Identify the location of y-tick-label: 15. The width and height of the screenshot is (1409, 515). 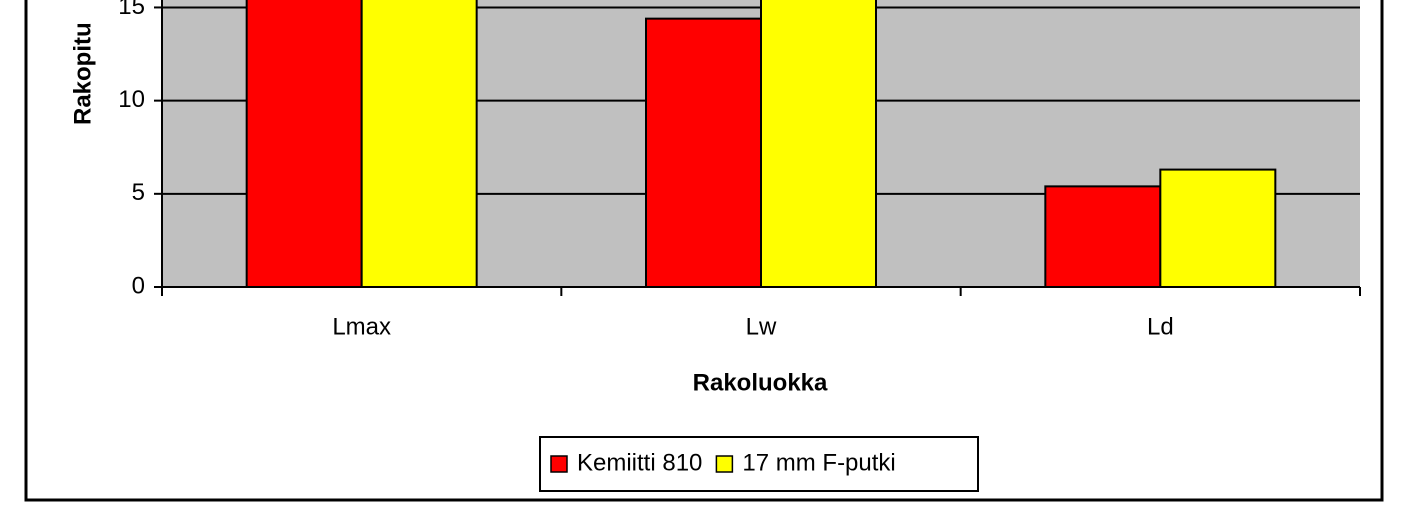
(131, 10).